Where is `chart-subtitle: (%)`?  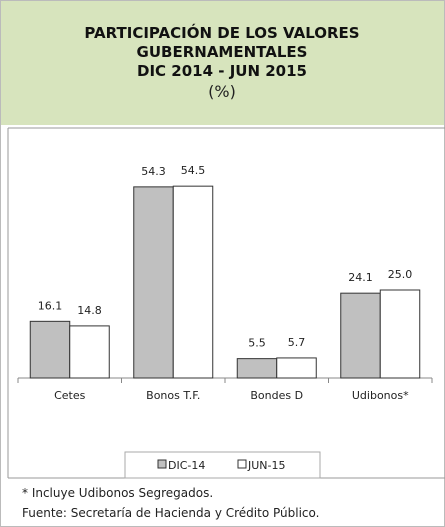 chart-subtitle: (%) is located at coordinates (222, 91).